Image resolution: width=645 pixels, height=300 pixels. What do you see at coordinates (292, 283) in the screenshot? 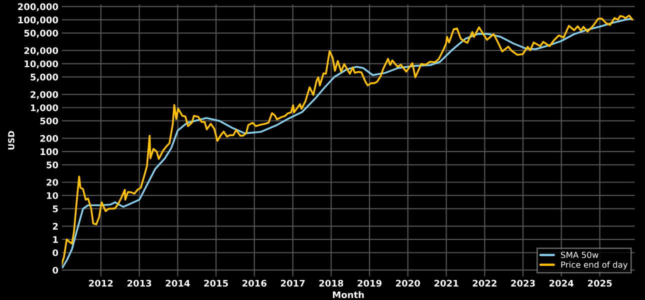
I see `x-tick-label: 2017` at bounding box center [292, 283].